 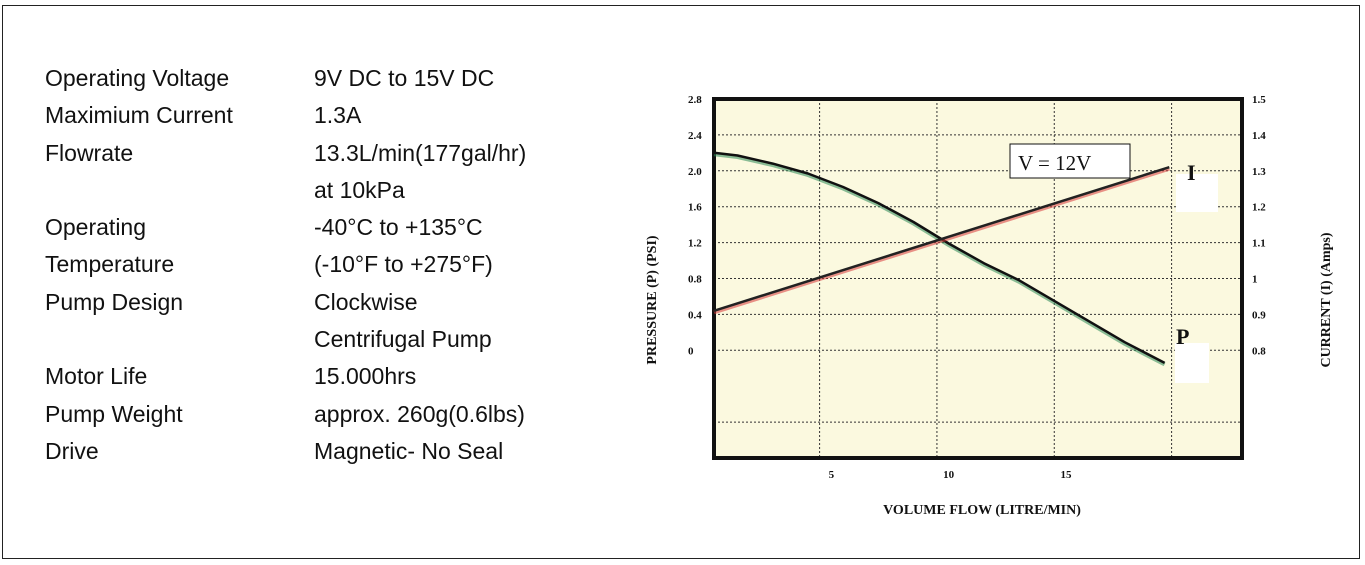 I want to click on y-left-tick-label: 0.8, so click(x=695, y=280).